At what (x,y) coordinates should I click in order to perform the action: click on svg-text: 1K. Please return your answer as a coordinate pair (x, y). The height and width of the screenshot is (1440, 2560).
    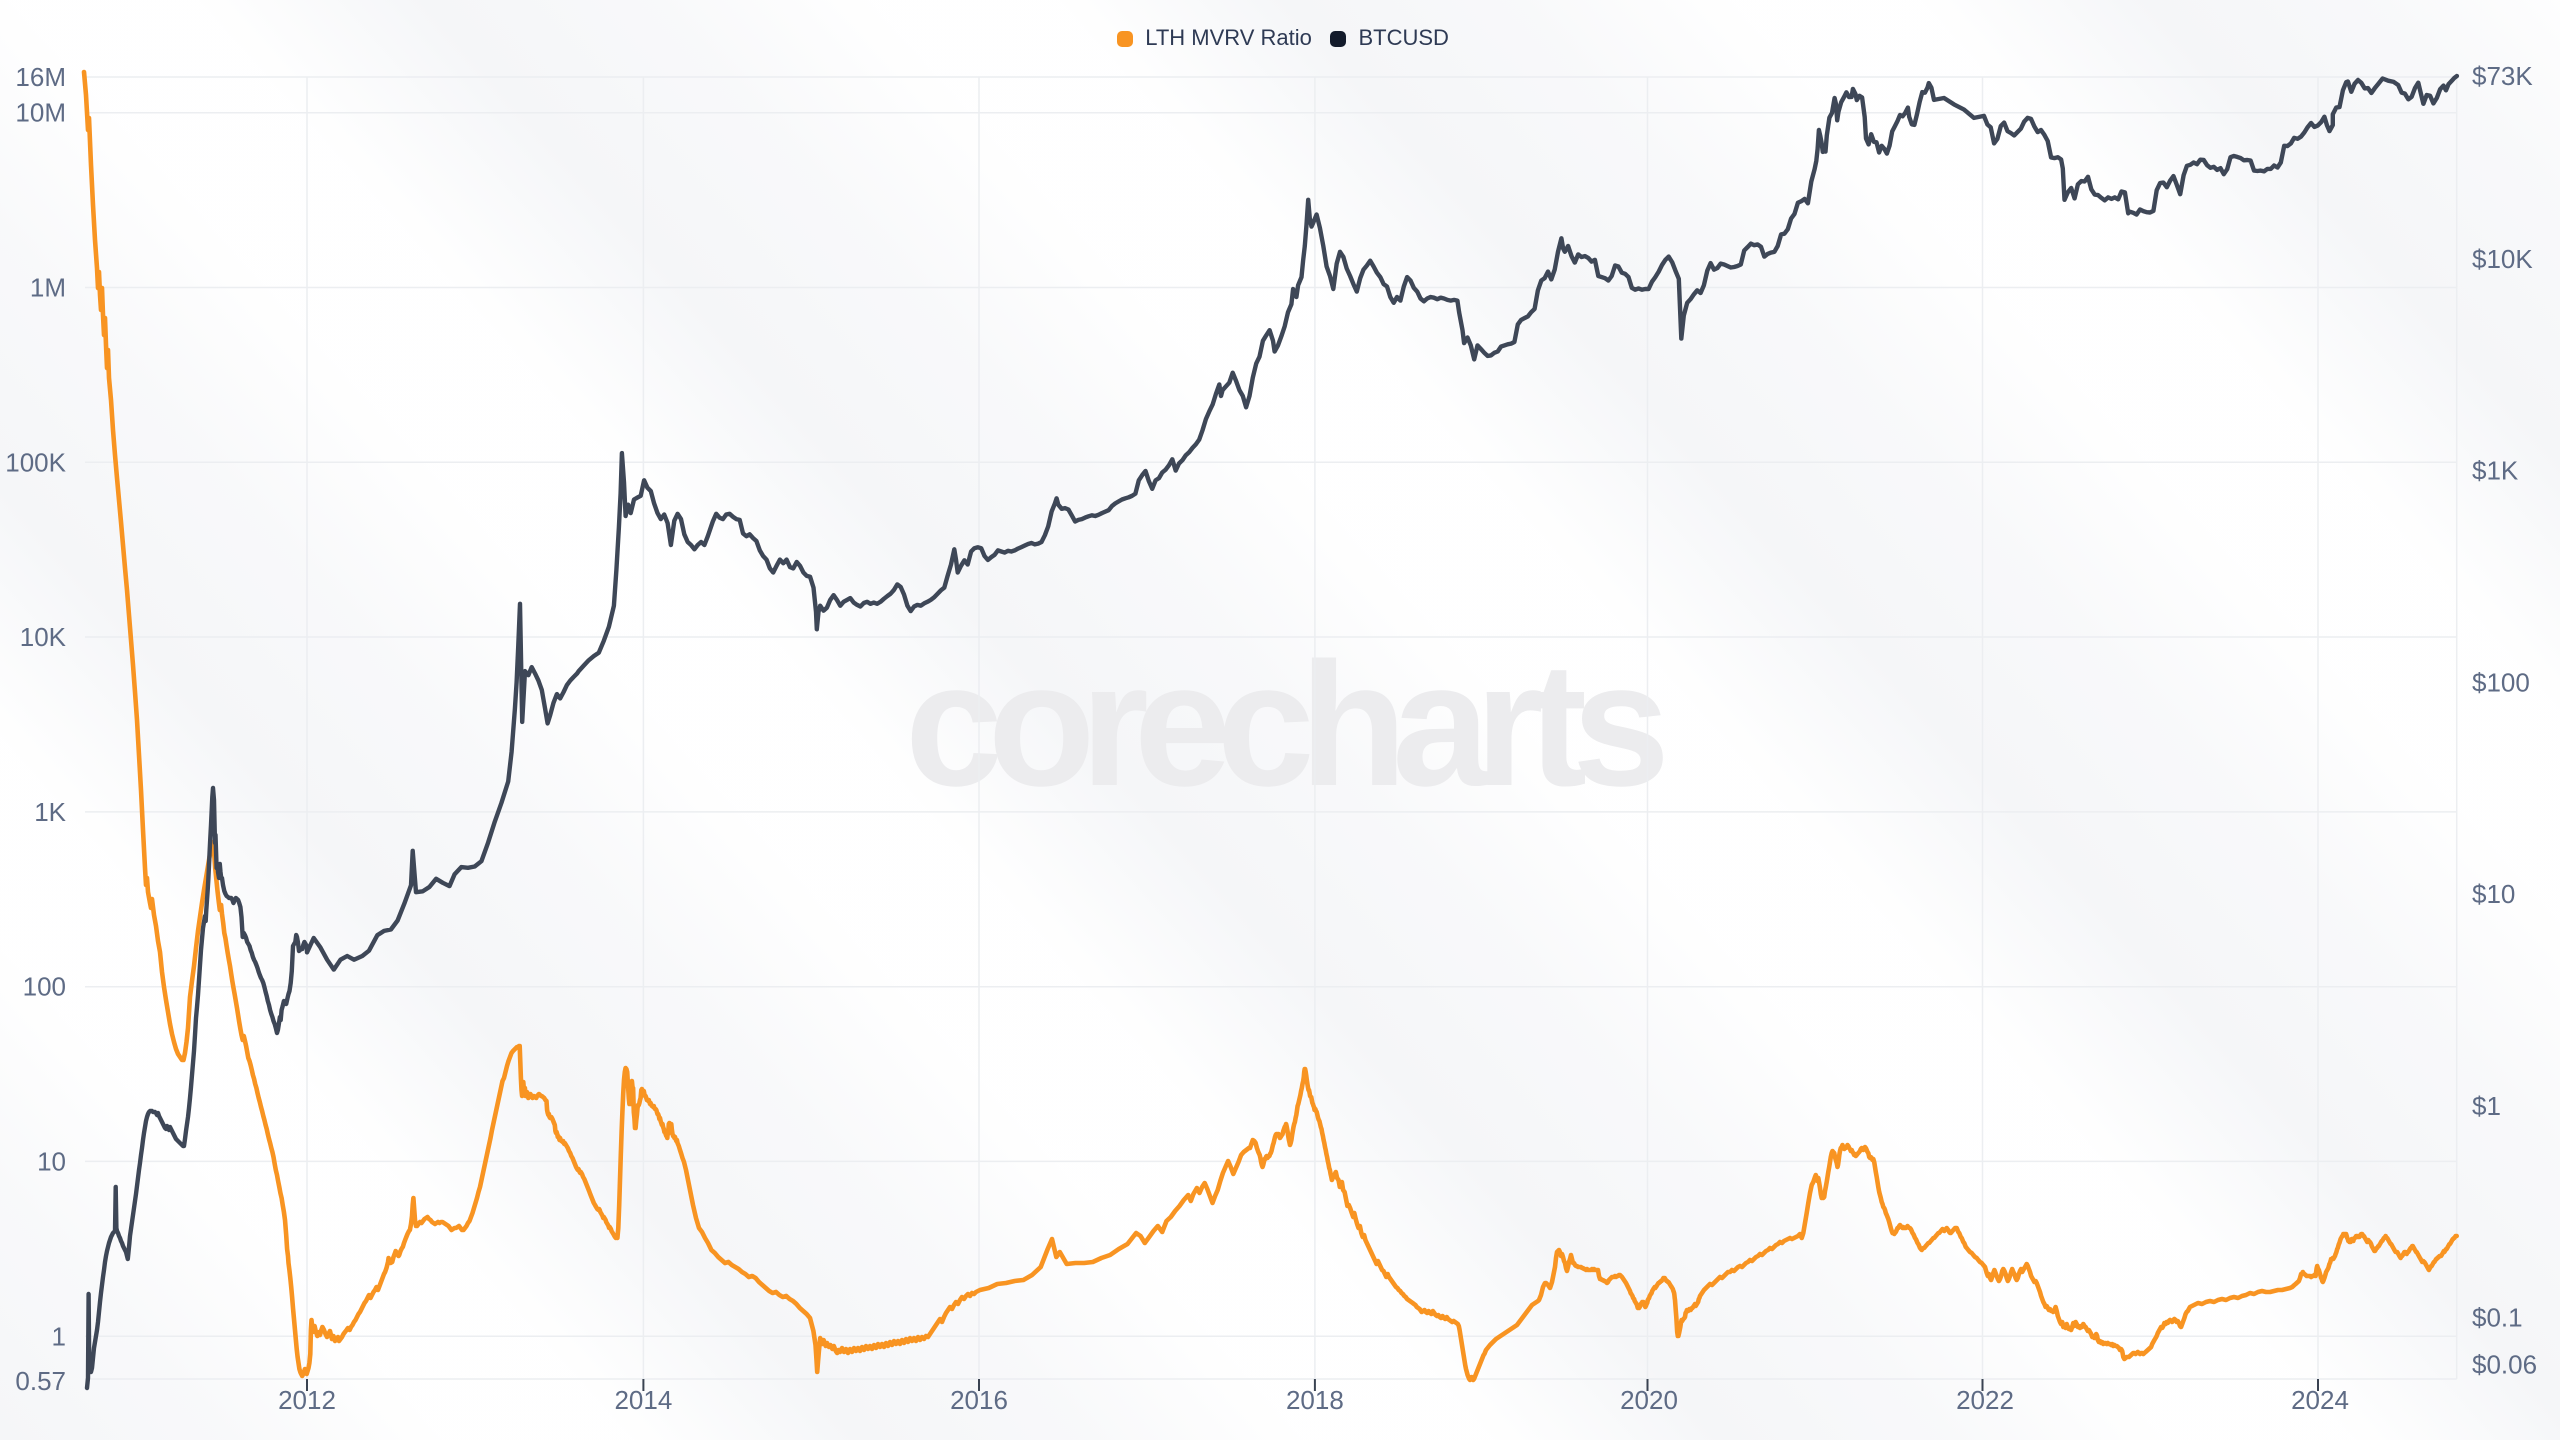
    Looking at the image, I should click on (50, 812).